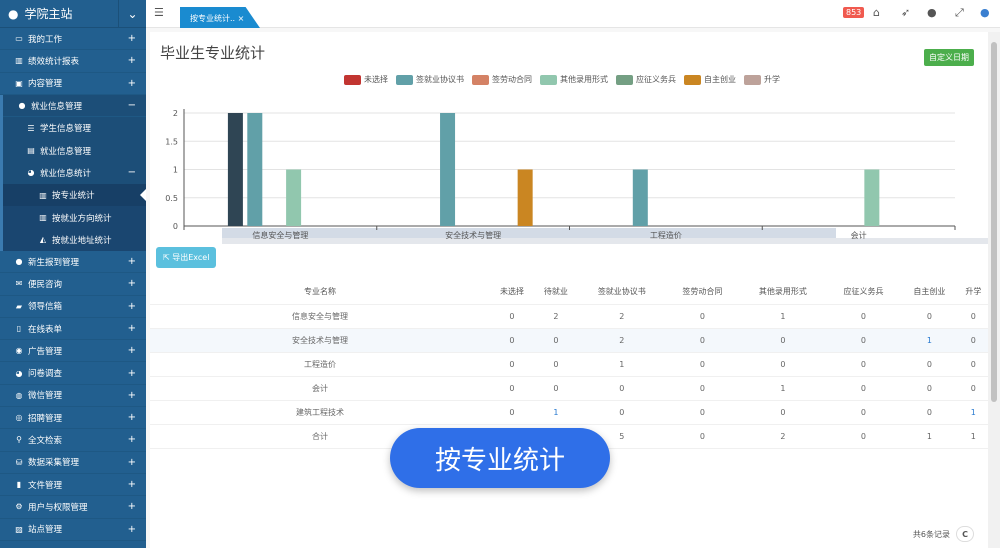  What do you see at coordinates (73, 530) in the screenshot?
I see `sidebar-item: ▨ 站点管理 +` at bounding box center [73, 530].